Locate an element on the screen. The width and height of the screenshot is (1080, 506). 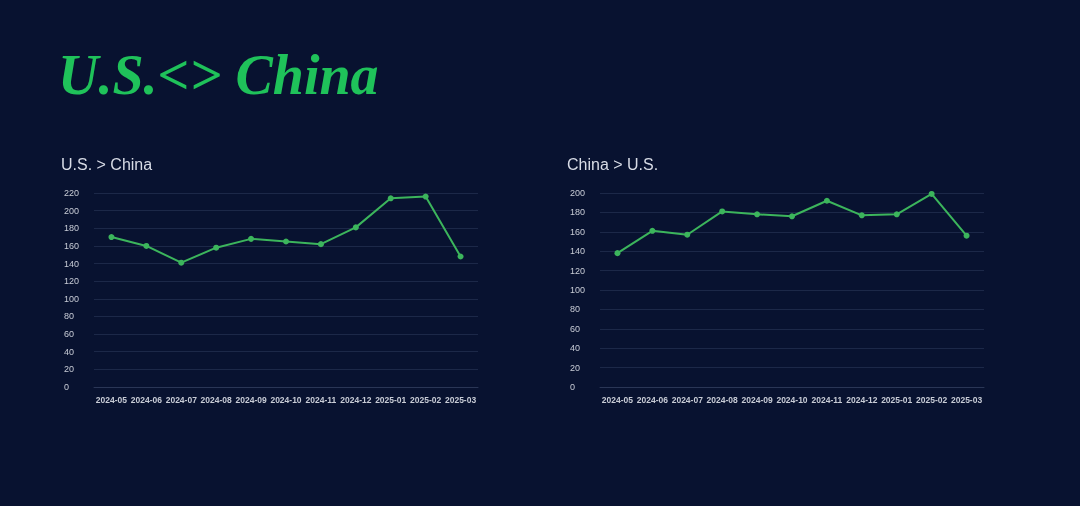
text: U.S.<> China is located at coordinates (218, 75).